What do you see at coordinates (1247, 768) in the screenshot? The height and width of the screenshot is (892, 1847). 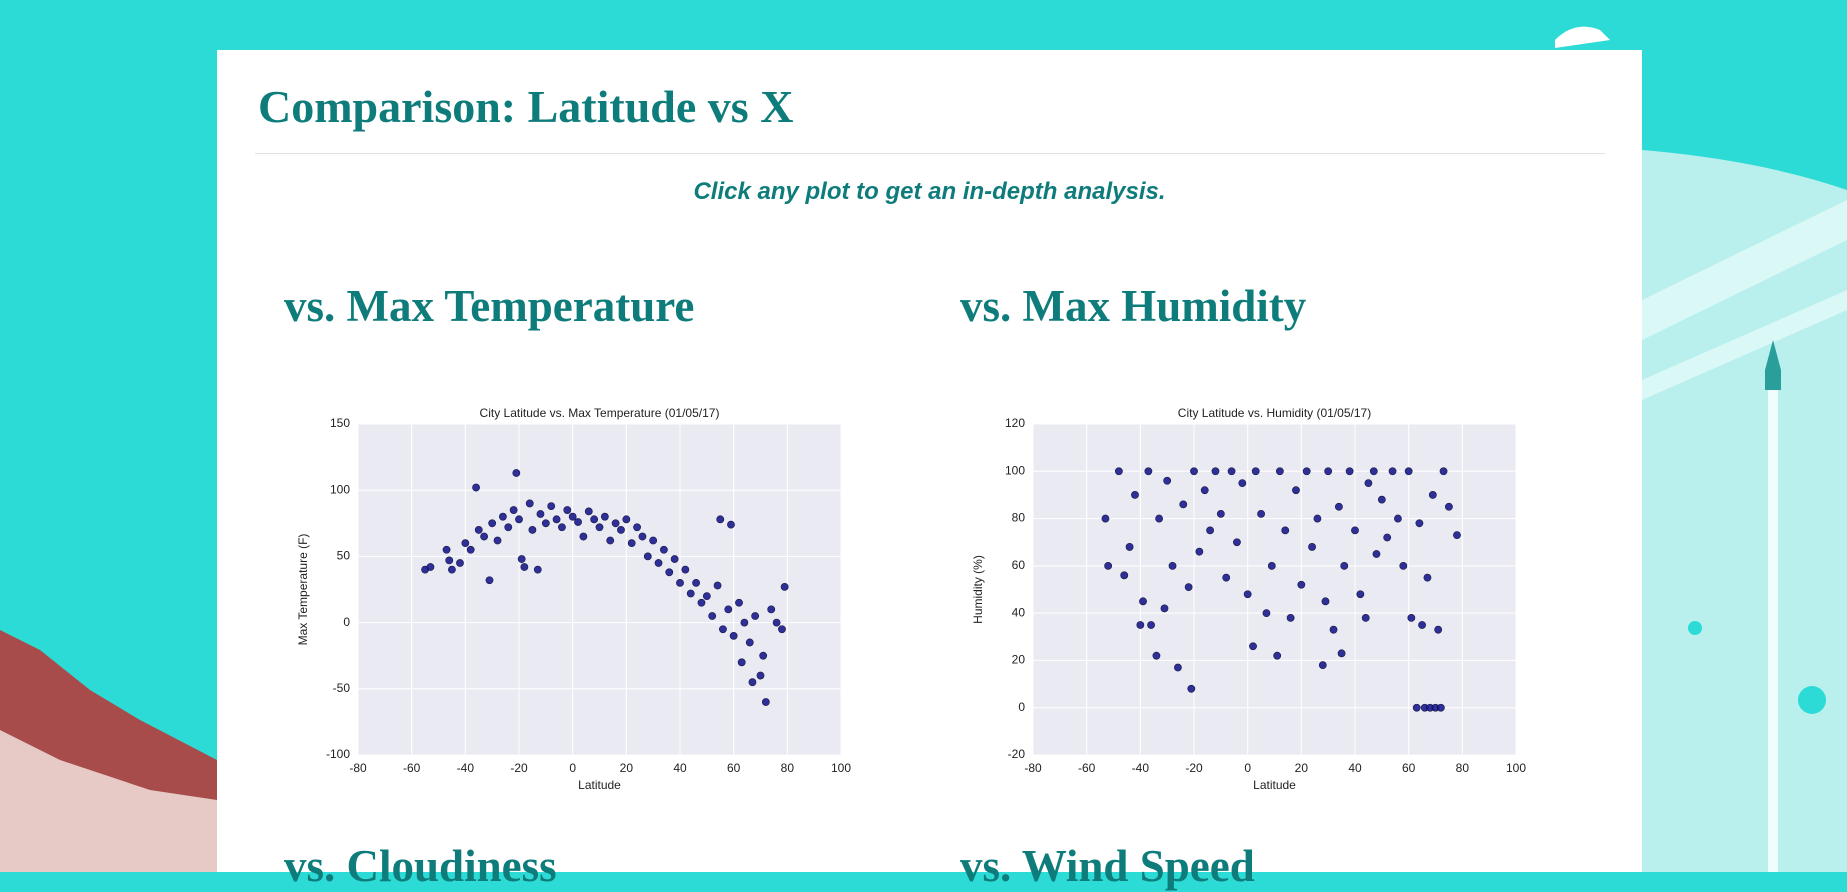 I see `x-tick-label: 0` at bounding box center [1247, 768].